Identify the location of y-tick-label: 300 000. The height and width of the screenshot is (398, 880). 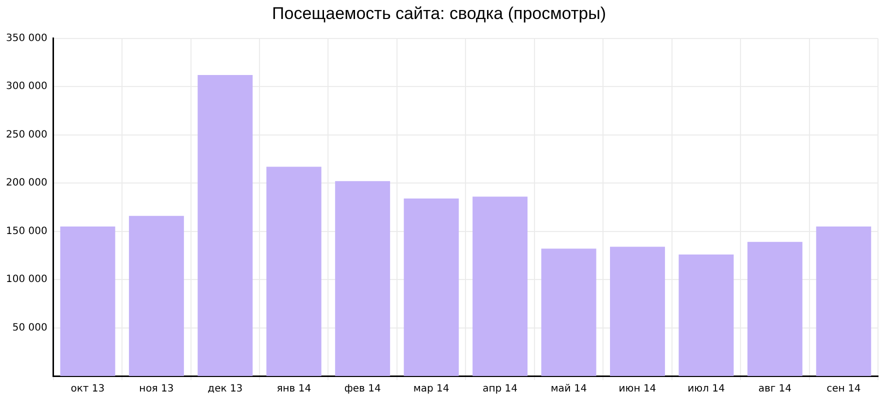
(27, 86).